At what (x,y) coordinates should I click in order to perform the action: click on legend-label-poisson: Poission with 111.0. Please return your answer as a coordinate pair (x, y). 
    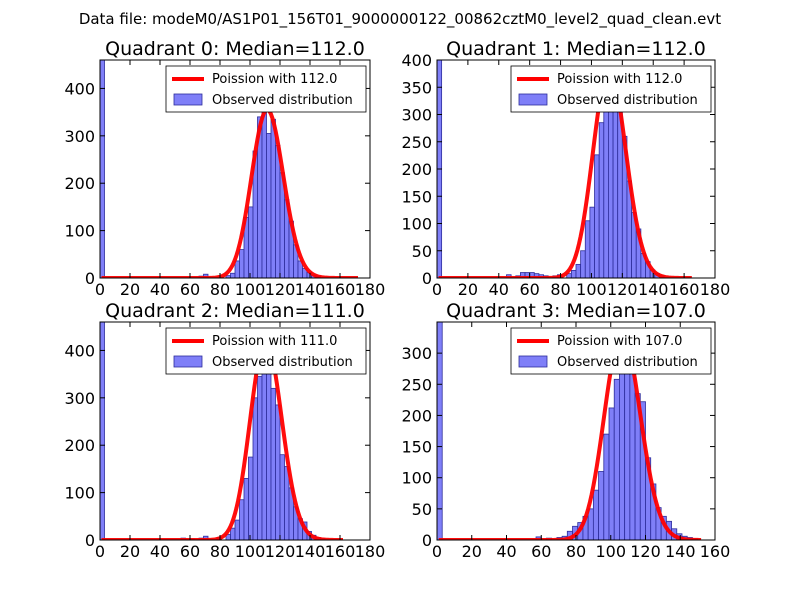
    Looking at the image, I should click on (274, 341).